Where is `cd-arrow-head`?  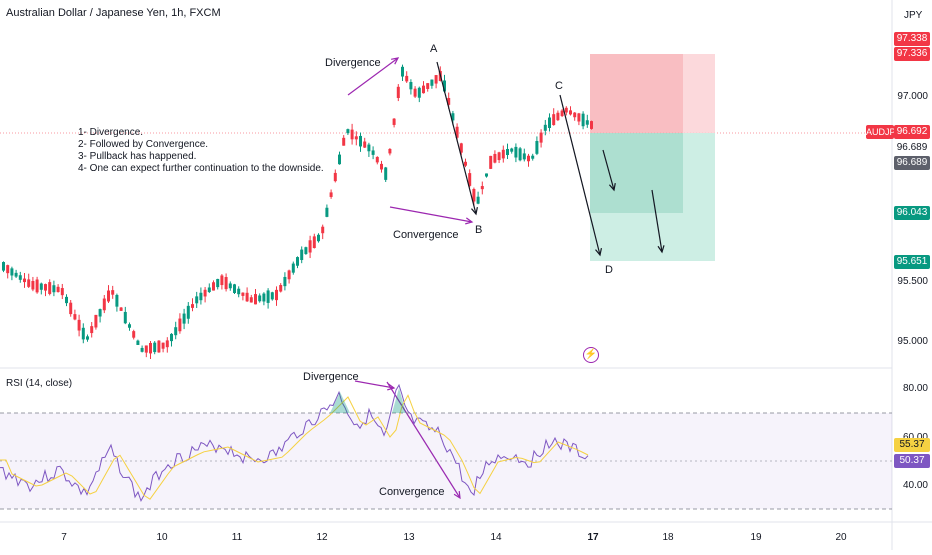
cd-arrow-head is located at coordinates (599, 252).